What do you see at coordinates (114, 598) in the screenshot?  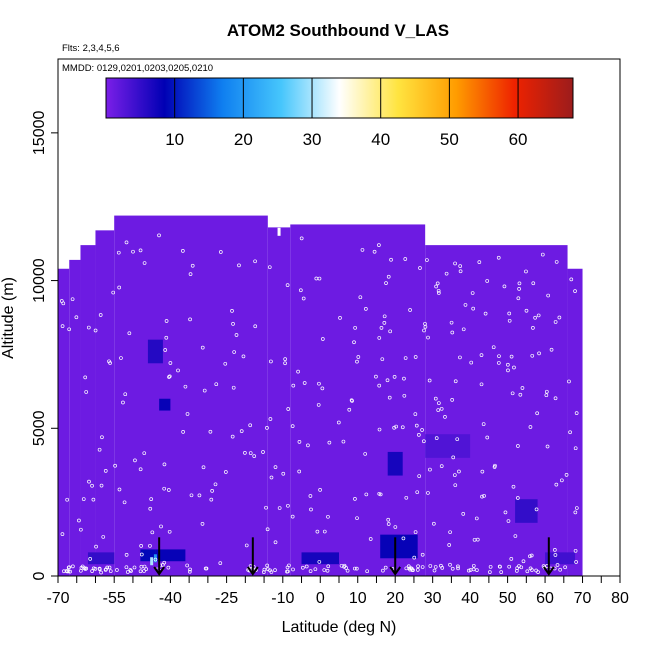 I see `x-tick-label: -55` at bounding box center [114, 598].